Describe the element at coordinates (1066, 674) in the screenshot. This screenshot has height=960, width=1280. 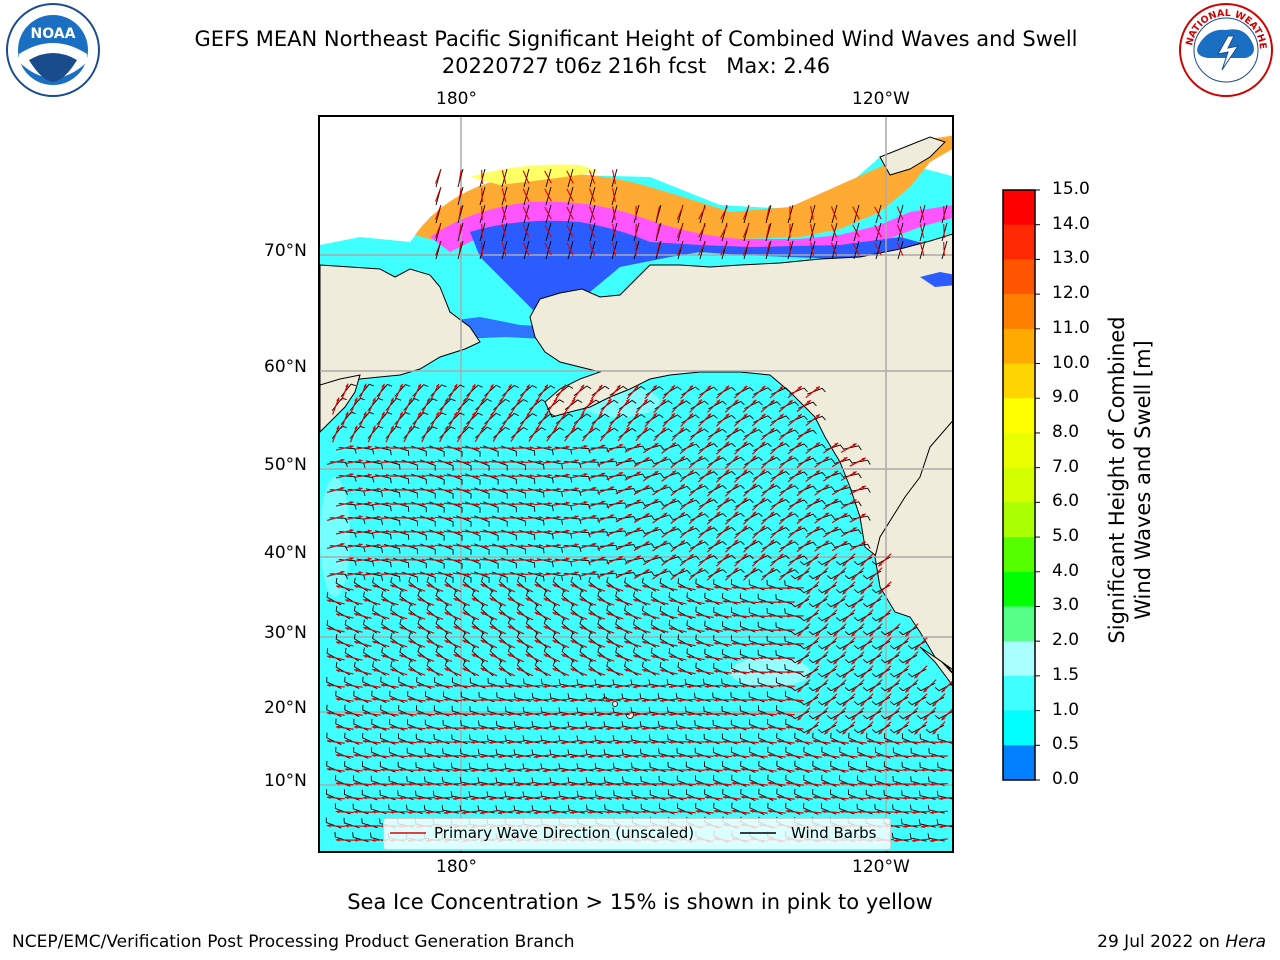
I see `colorbar-tick-label: 1.5` at that location.